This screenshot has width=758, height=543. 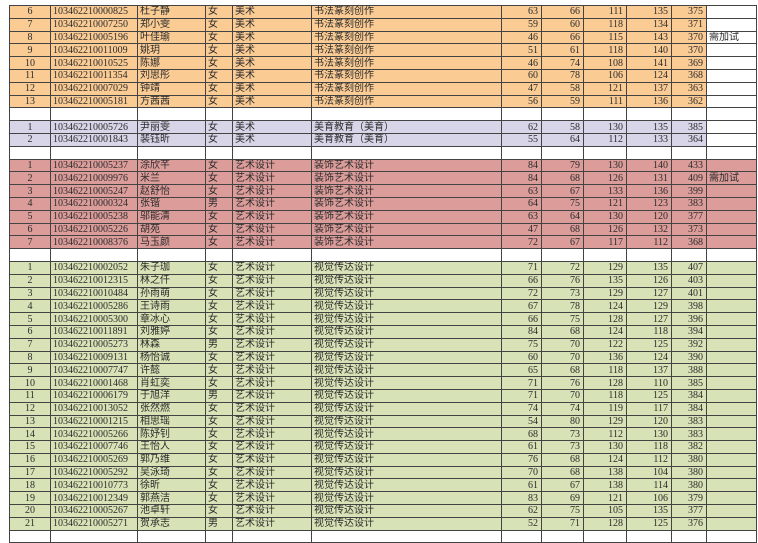 I want to click on cell-candidate-id: 103462210006179, so click(x=94, y=395).